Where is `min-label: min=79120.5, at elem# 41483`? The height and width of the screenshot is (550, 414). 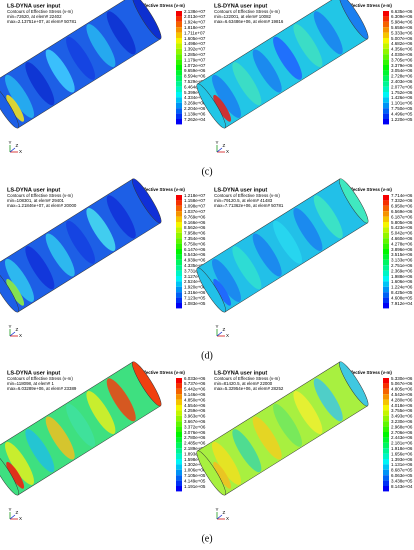
min-label: min=79120.5, at elem# 41483 is located at coordinates (243, 200).